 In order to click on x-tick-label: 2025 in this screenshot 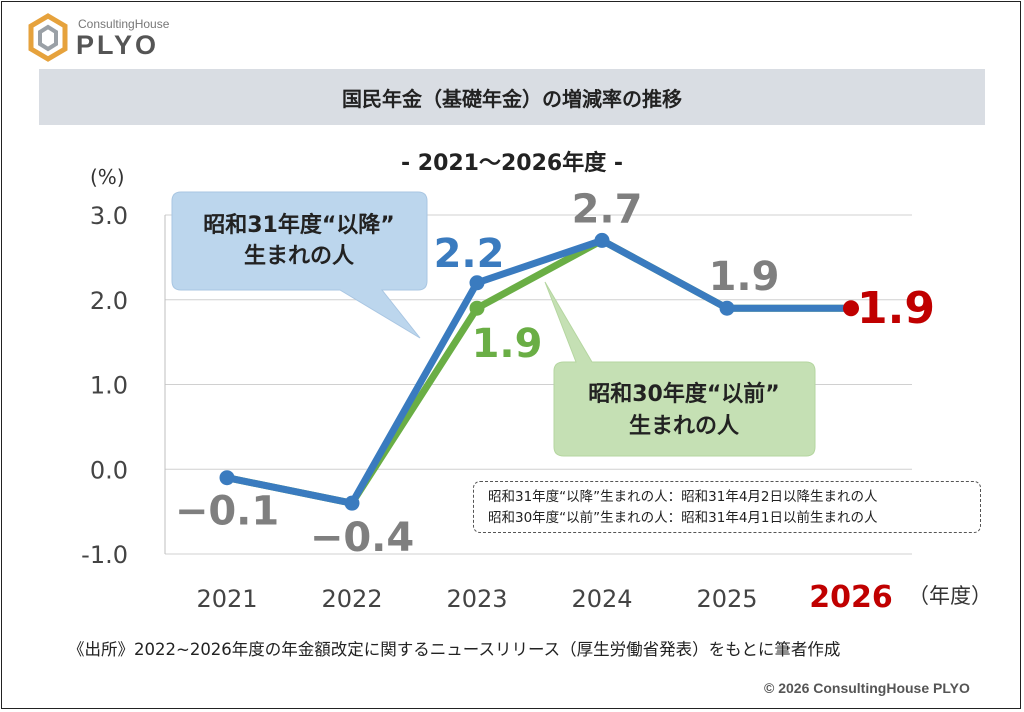, I will do `click(726, 599)`.